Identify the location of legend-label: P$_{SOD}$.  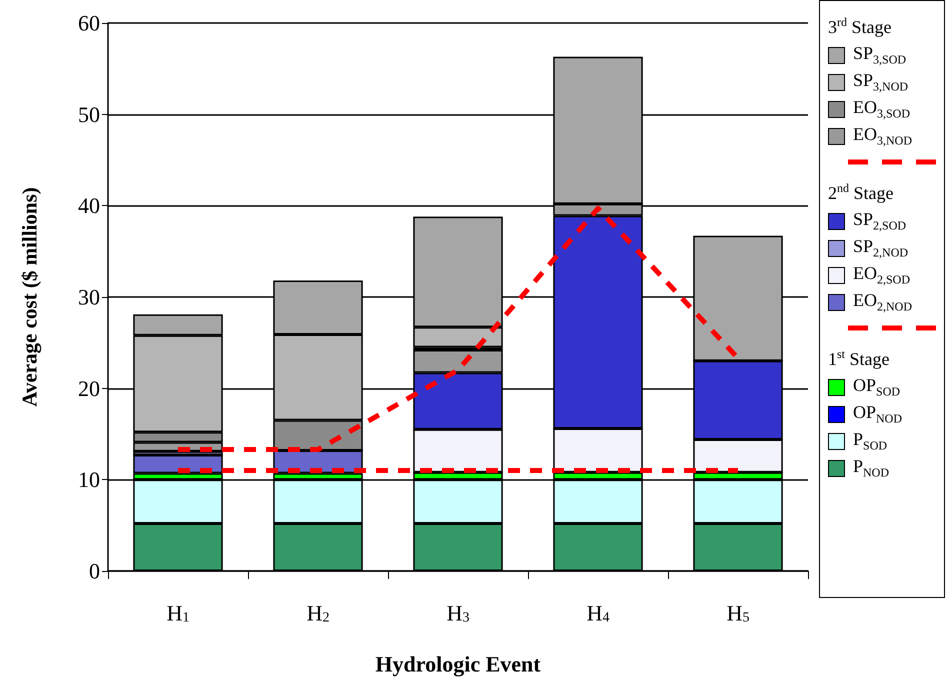
(870, 441).